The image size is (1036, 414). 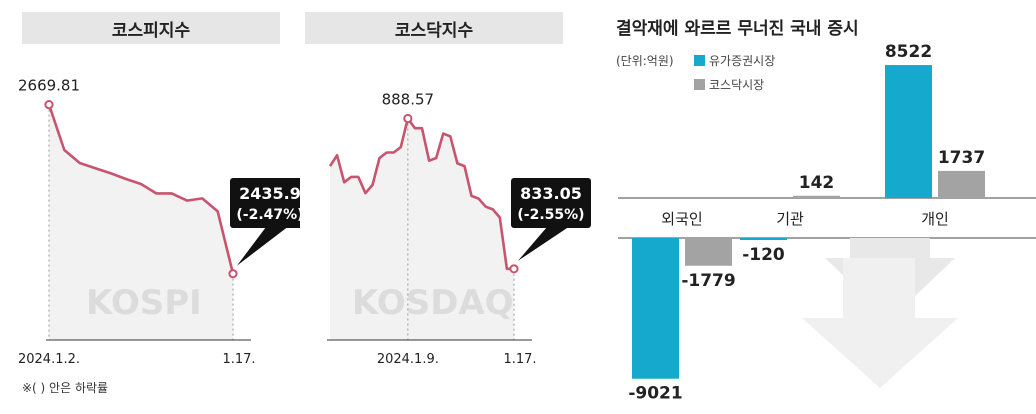 I want to click on legend-item-kospi-market: 유가증권시장, so click(x=734, y=60).